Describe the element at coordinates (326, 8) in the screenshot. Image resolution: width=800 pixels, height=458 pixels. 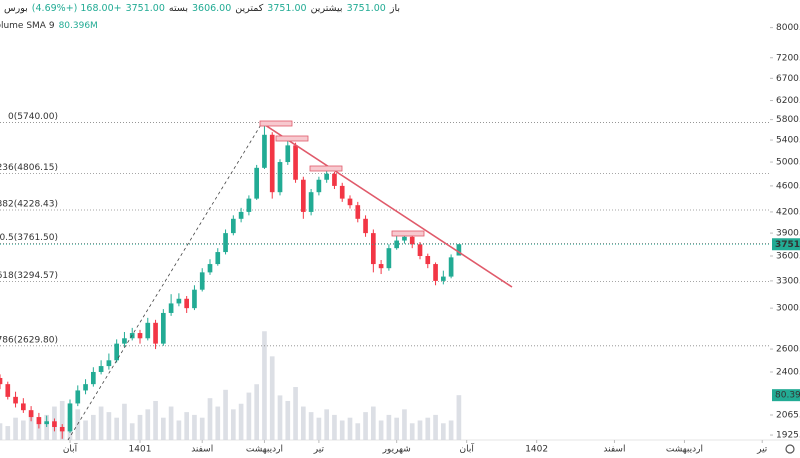
I see `ohlc-label: بیشترین` at that location.